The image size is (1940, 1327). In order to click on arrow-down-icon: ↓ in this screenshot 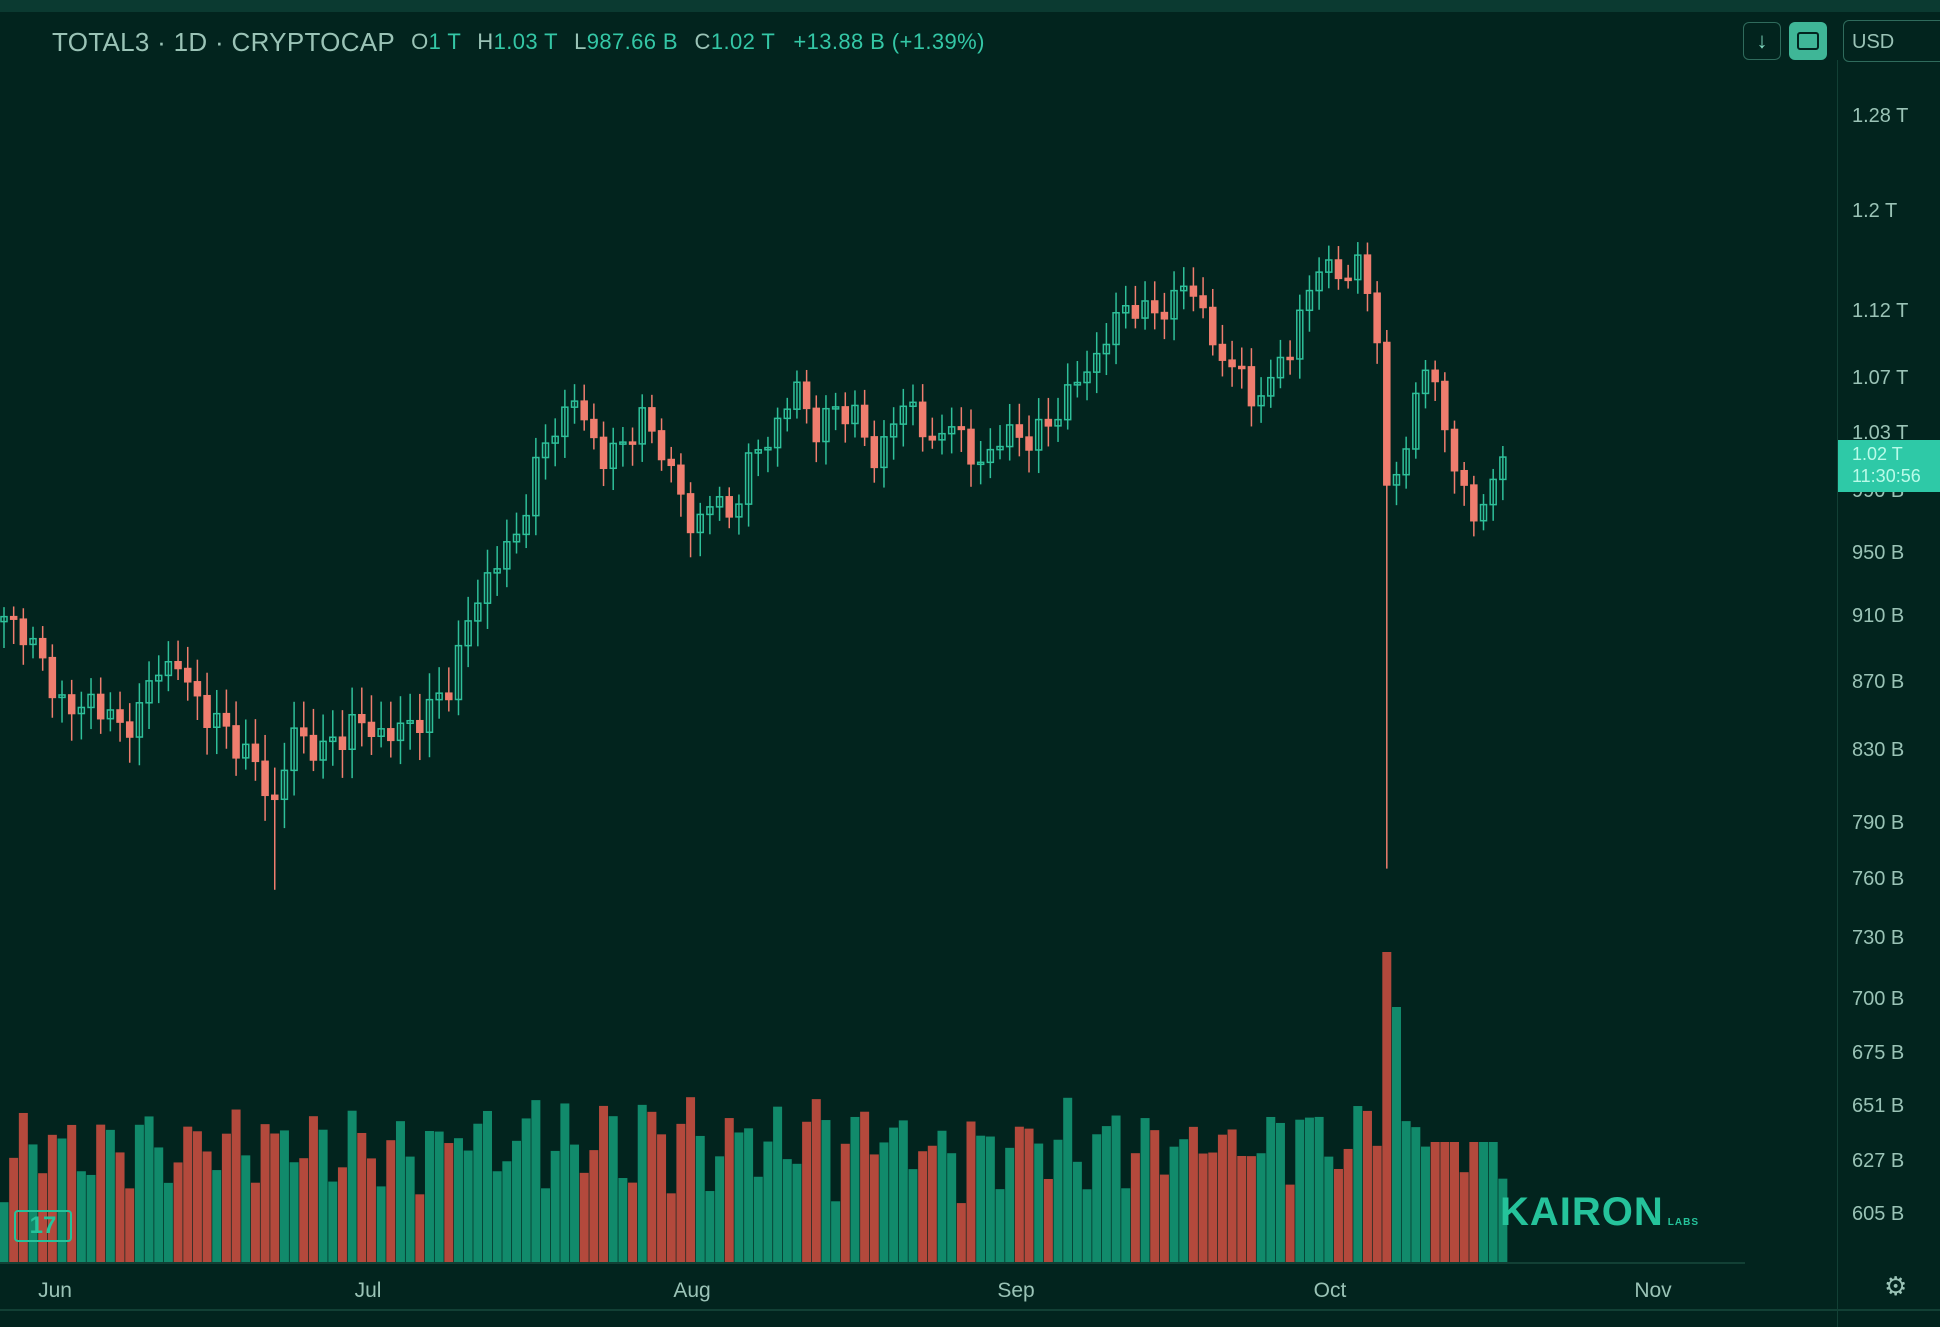, I will do `click(1762, 40)`.